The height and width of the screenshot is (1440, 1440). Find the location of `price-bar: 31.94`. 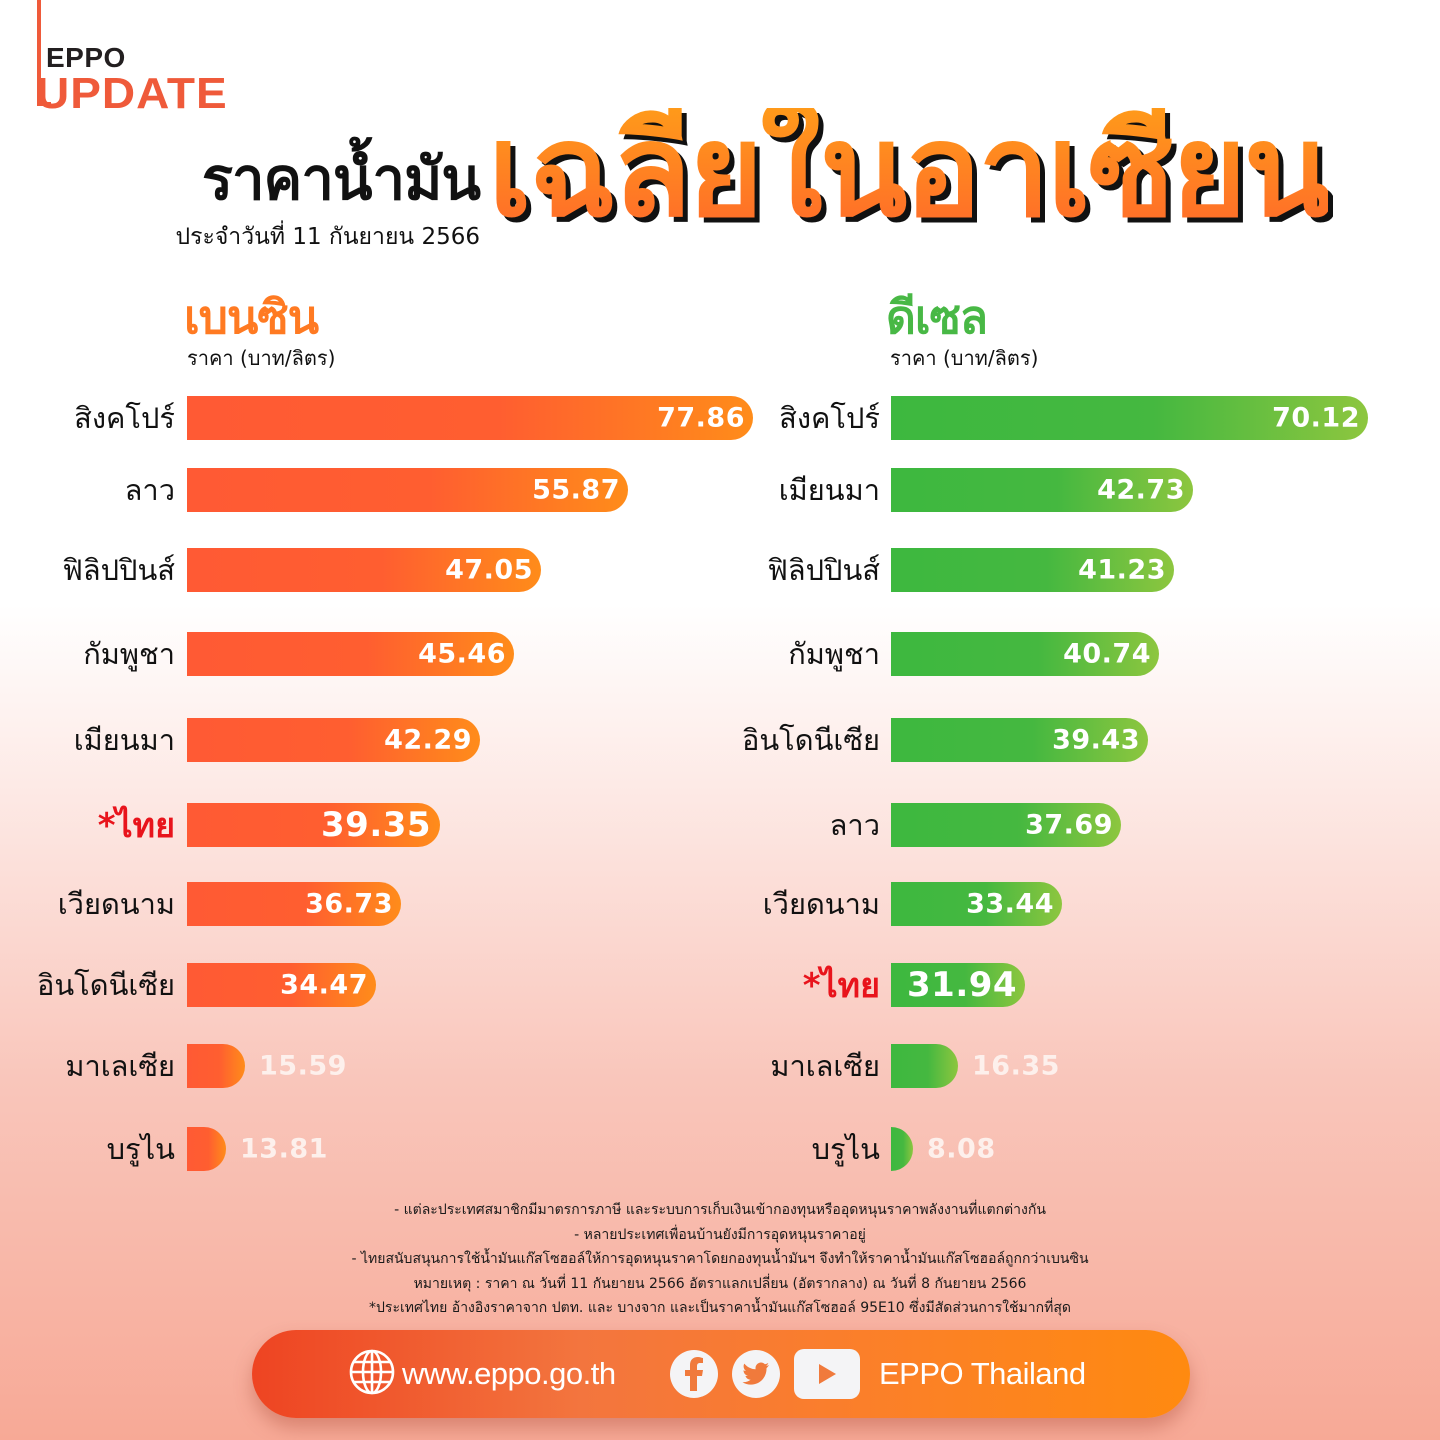

price-bar: 31.94 is located at coordinates (958, 985).